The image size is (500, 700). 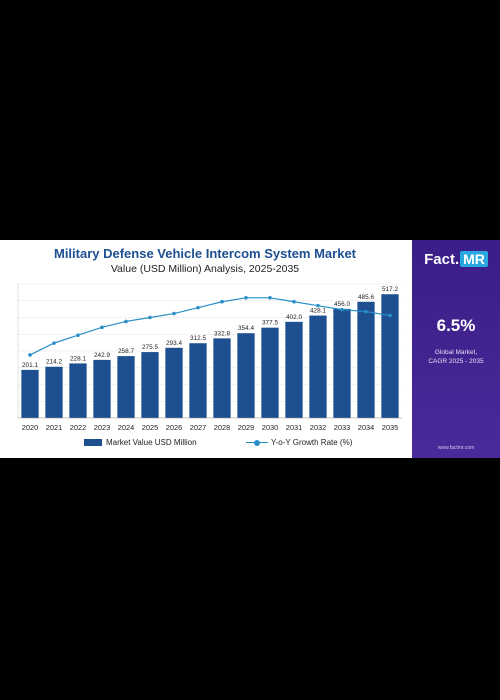 What do you see at coordinates (342, 427) in the screenshot?
I see `x-tick-label: 2033` at bounding box center [342, 427].